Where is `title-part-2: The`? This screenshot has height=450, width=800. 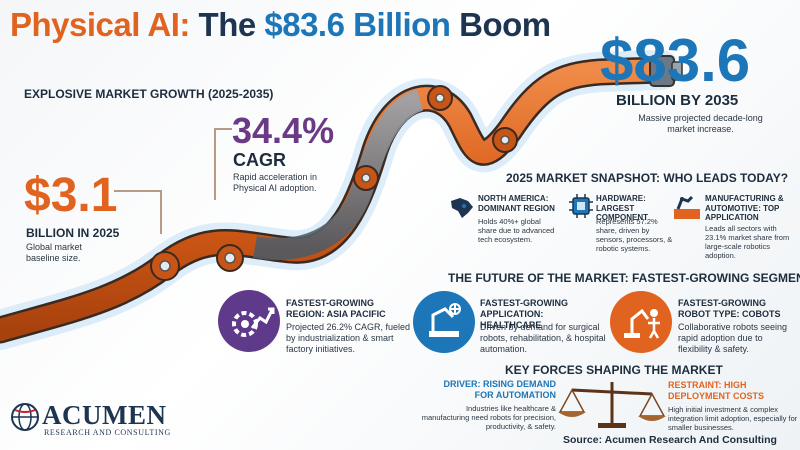
title-part-2: The is located at coordinates (231, 24).